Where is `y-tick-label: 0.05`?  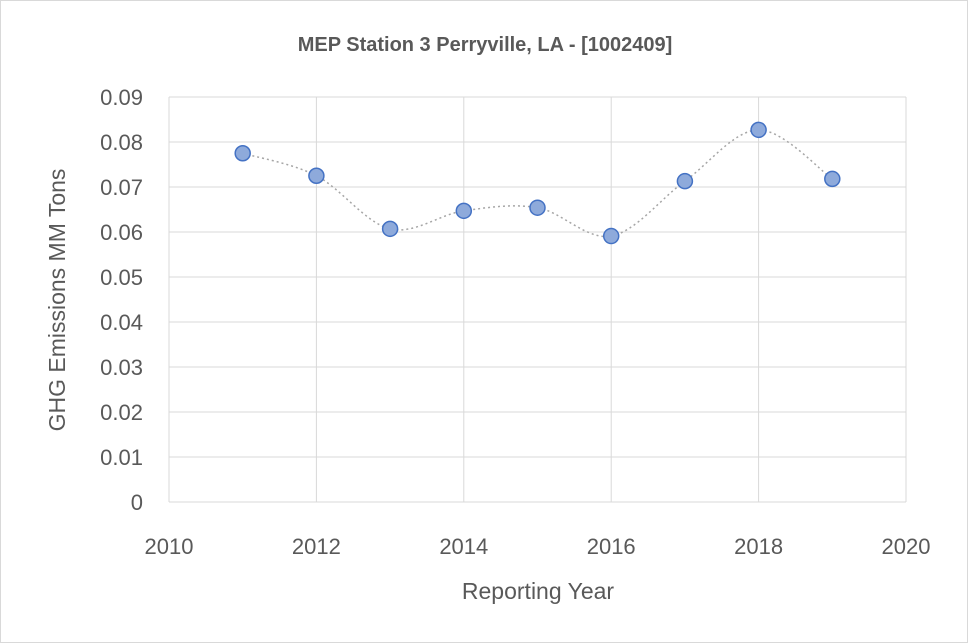
y-tick-label: 0.05 is located at coordinates (121, 277).